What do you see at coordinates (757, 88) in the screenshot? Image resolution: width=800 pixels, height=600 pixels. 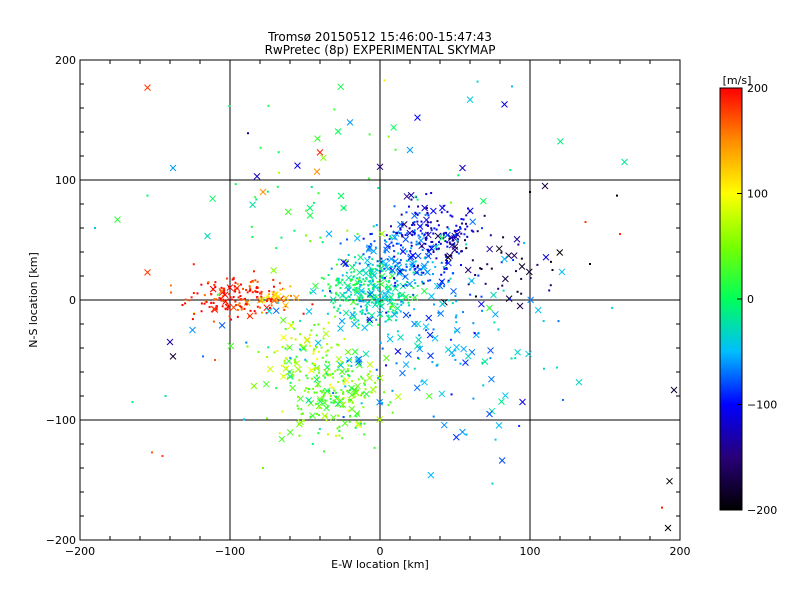 I see `colorbar-tick-label: 200` at bounding box center [757, 88].